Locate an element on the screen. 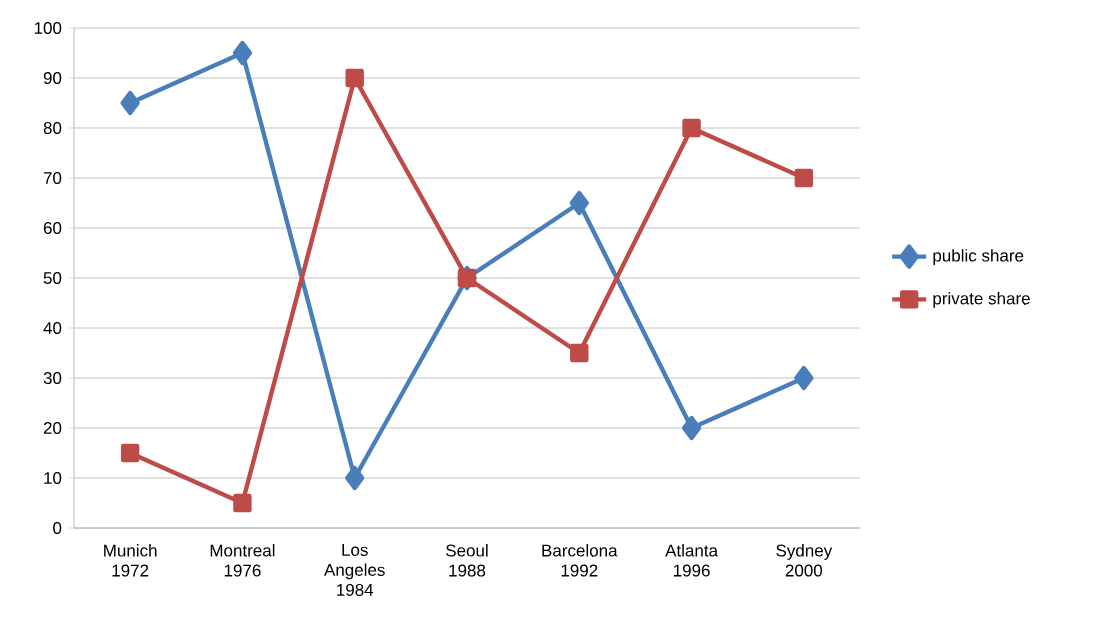 This screenshot has height=638, width=1103. x-tick-label: Los Angeles 1984 is located at coordinates (354, 570).